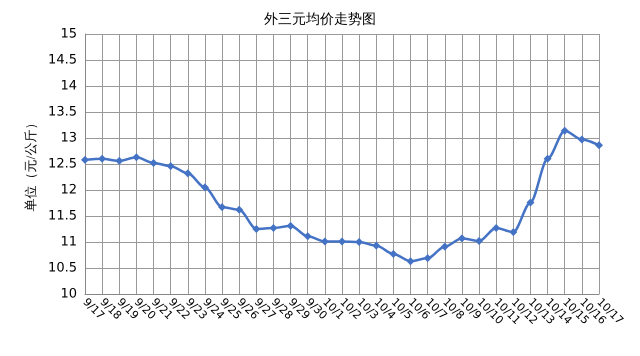  What do you see at coordinates (62, 216) in the screenshot?
I see `y-tick-label: 11.5` at bounding box center [62, 216].